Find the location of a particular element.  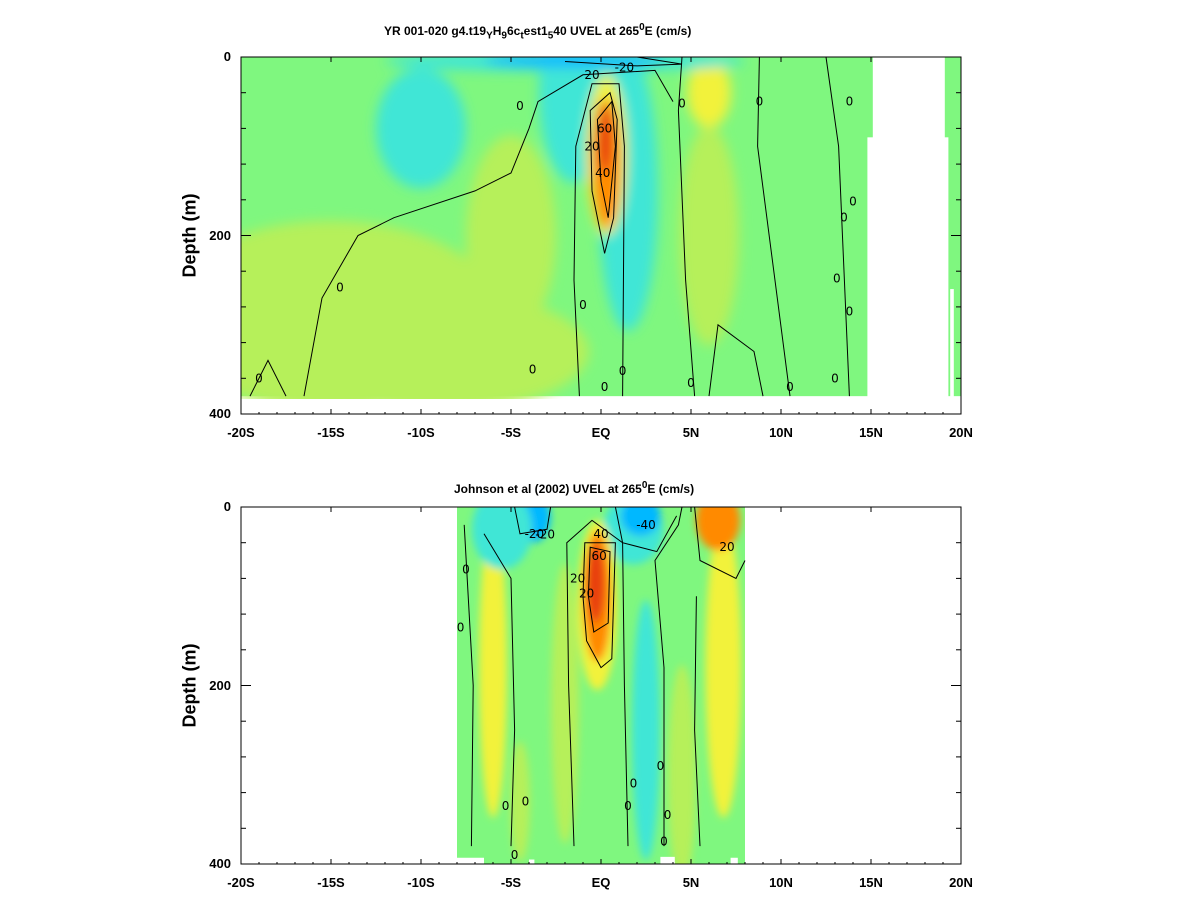

x-tick-label: 10N is located at coordinates (781, 432).